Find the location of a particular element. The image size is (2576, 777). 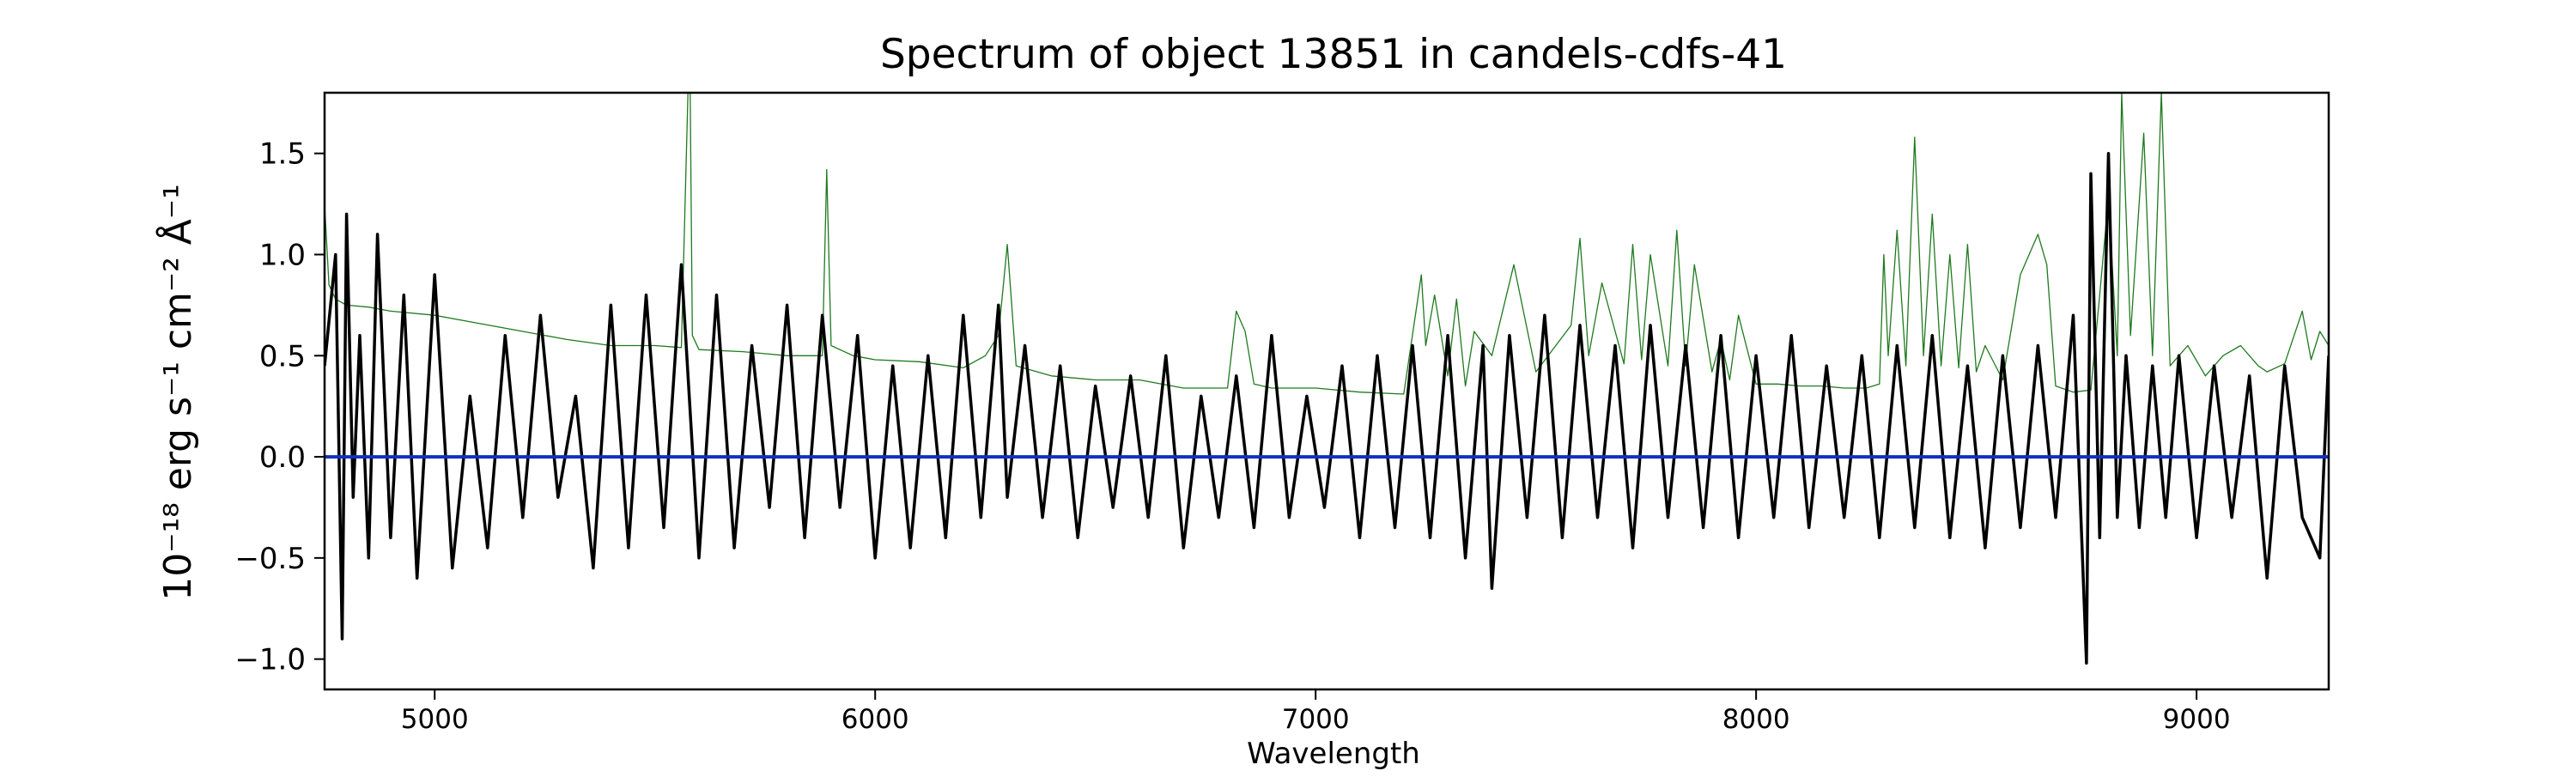

x-tick-label: 9000 is located at coordinates (2197, 719).